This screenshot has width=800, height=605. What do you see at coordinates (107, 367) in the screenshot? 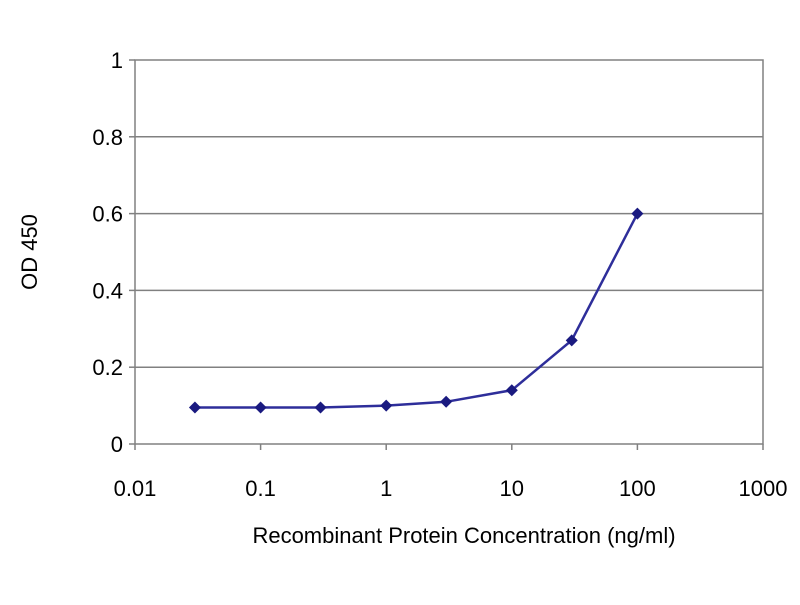
I see `y-tick-label: 0.2` at bounding box center [107, 367].